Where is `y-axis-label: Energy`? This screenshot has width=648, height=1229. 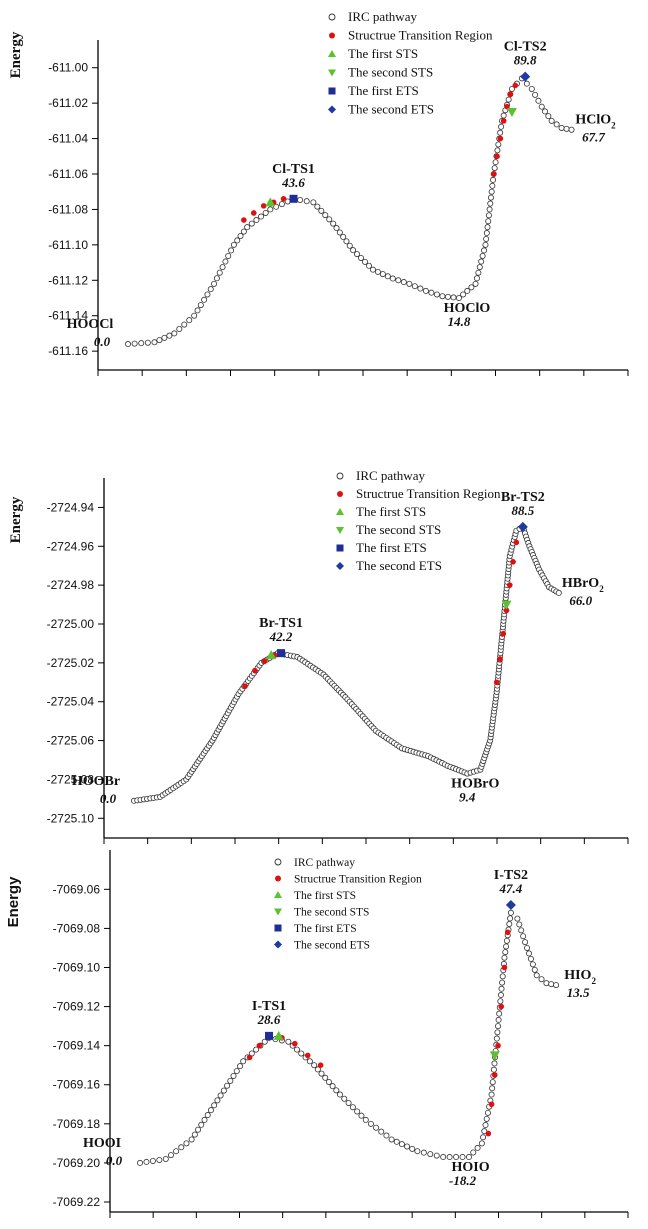
y-axis-label: Energy is located at coordinates (13, 902).